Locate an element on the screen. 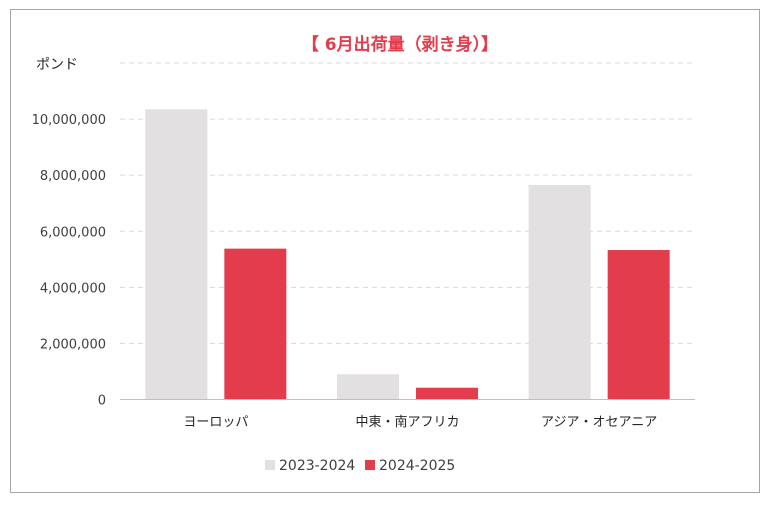 Image resolution: width=773 pixels, height=508 pixels. y-tick-label: 4,000,000 is located at coordinates (73, 288).